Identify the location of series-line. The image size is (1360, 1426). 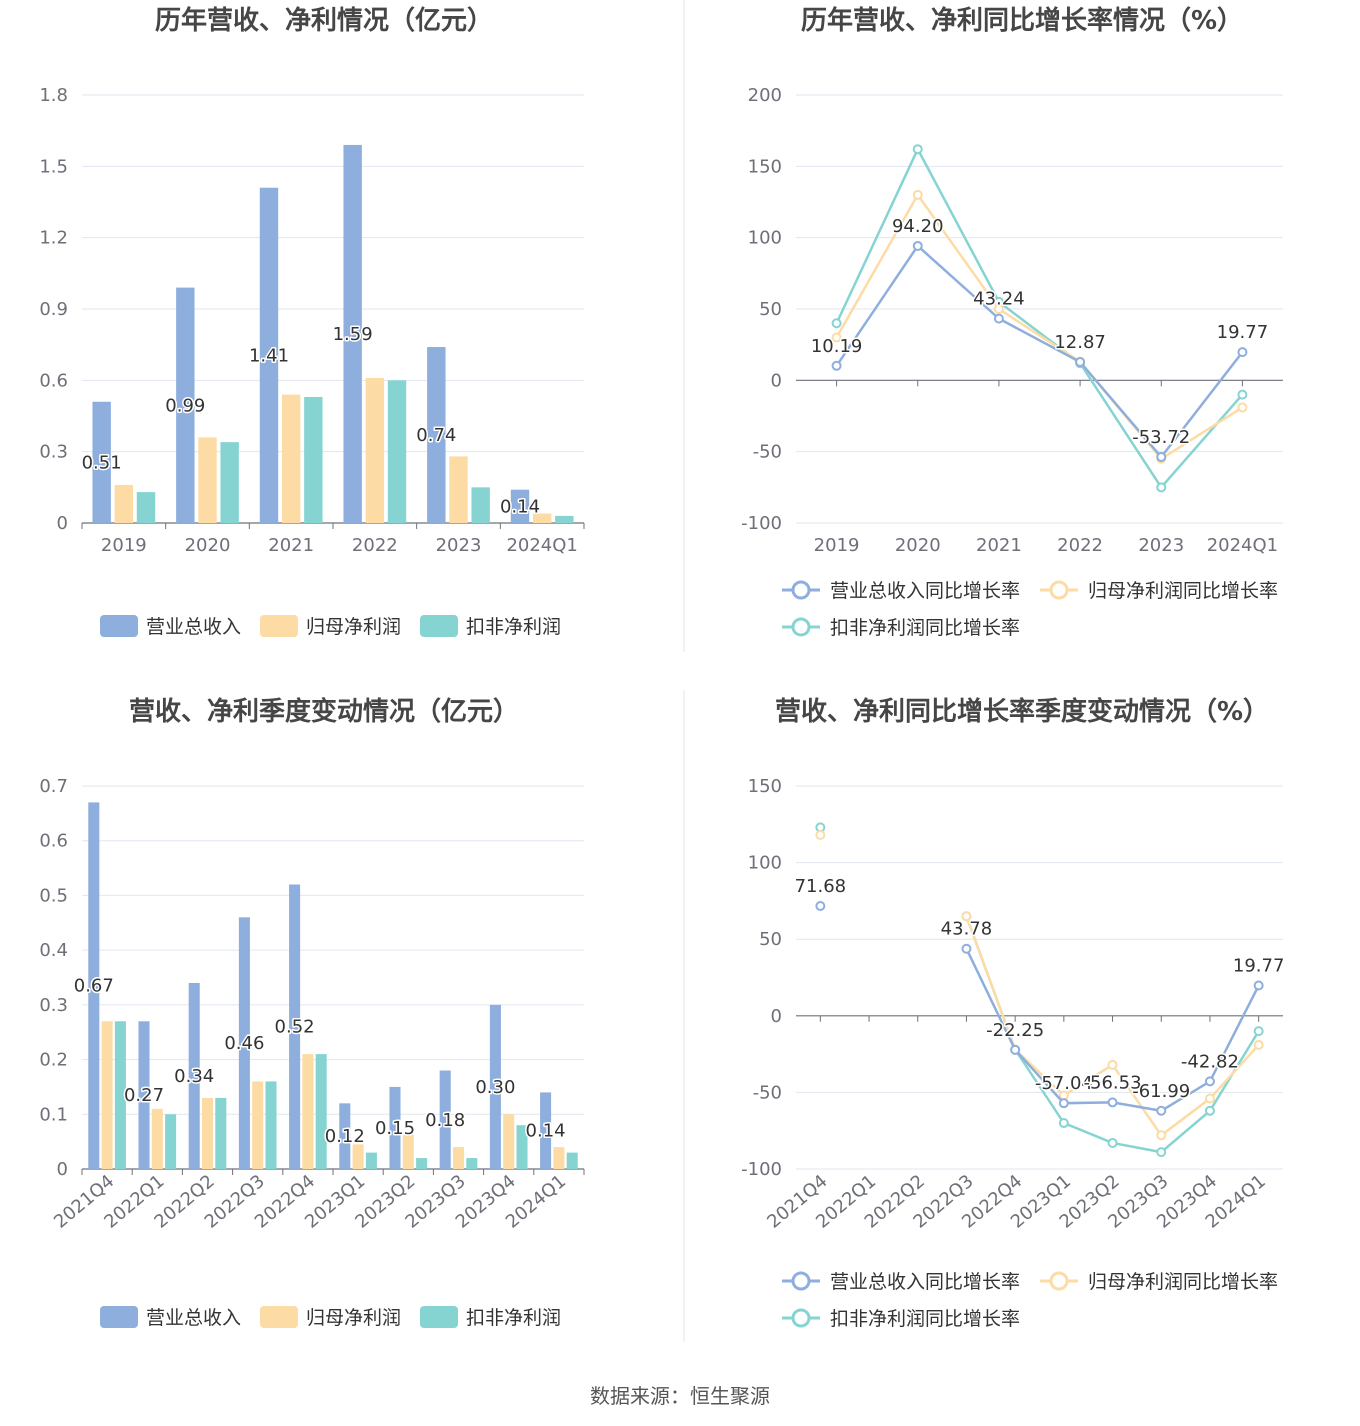
(1039, 318).